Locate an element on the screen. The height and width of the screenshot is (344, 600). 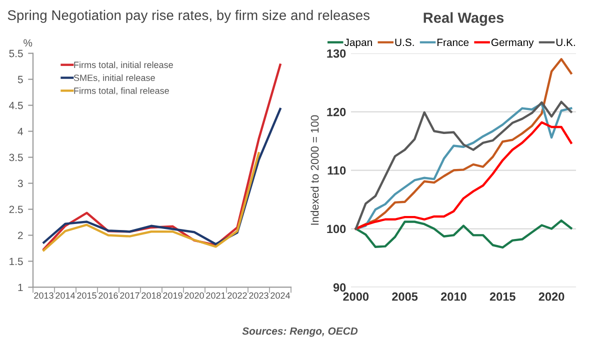
legend-label: Firms total, initial release is located at coordinates (123, 65).